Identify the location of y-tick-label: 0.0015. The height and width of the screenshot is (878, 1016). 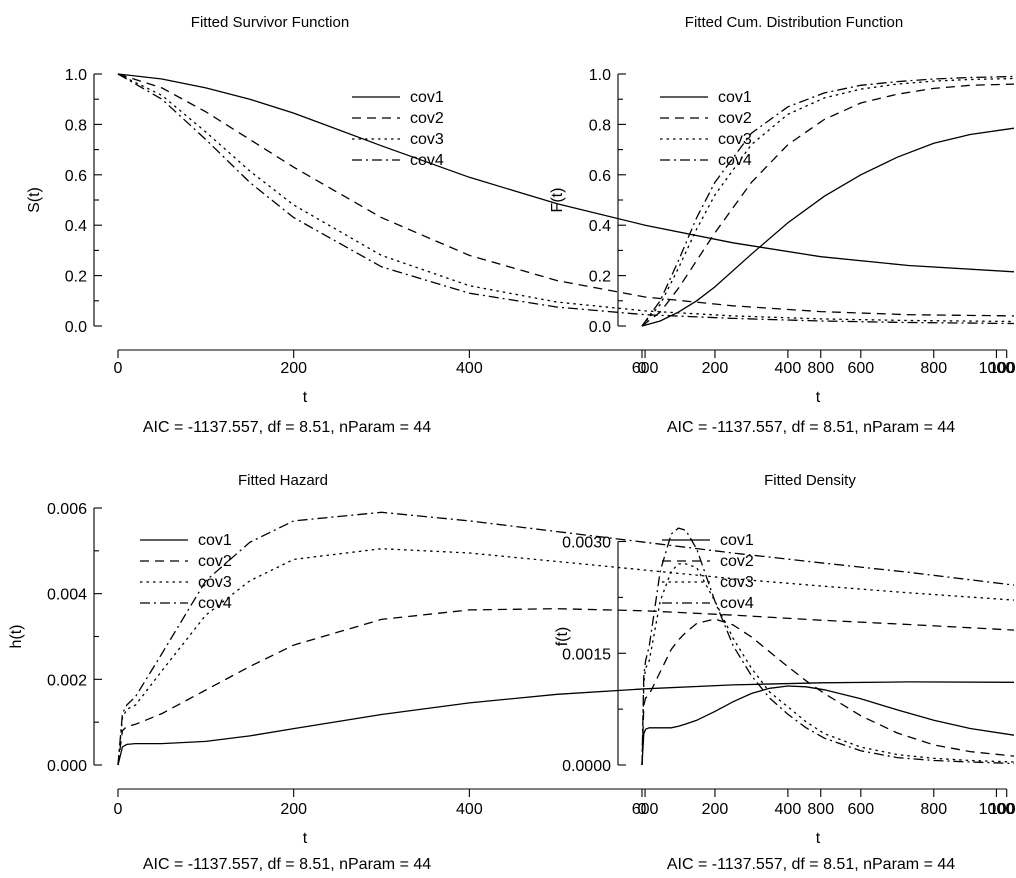
(586, 654).